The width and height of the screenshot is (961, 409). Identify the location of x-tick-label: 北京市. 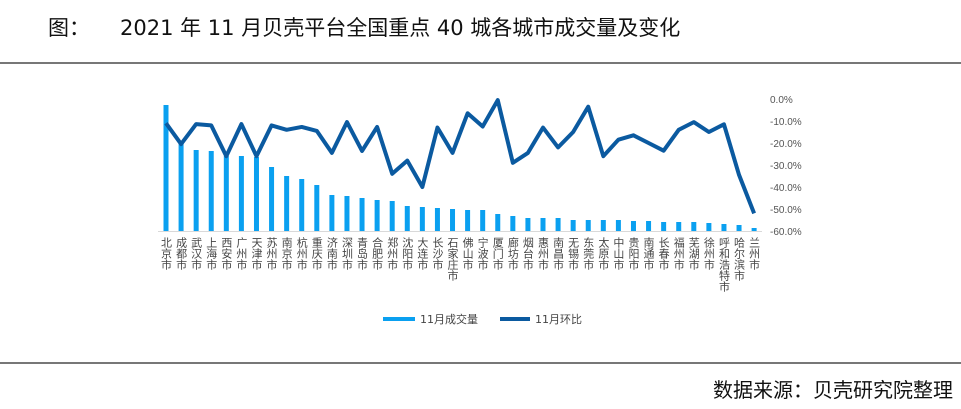
(166, 254).